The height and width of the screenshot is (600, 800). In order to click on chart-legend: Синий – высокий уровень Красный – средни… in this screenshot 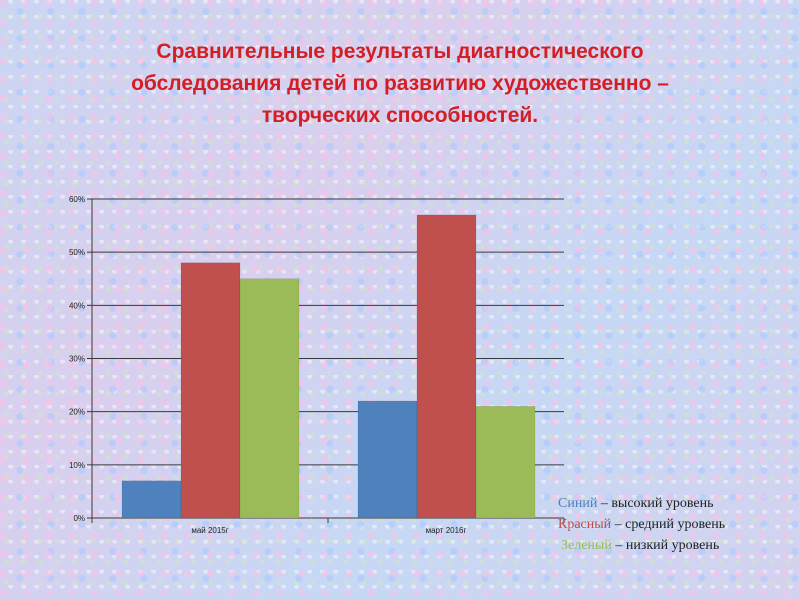, I will do `click(641, 524)`.